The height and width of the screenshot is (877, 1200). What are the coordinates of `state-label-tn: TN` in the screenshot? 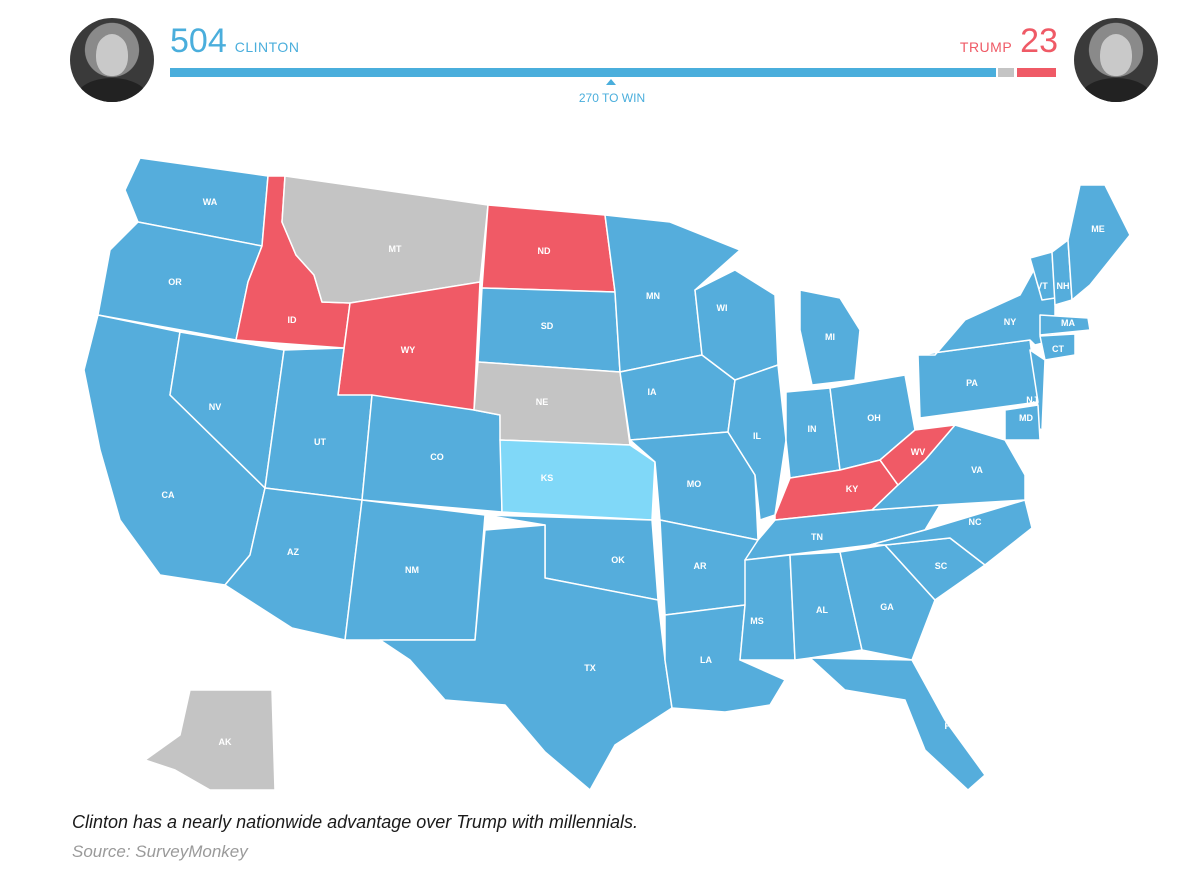 It's located at (817, 537).